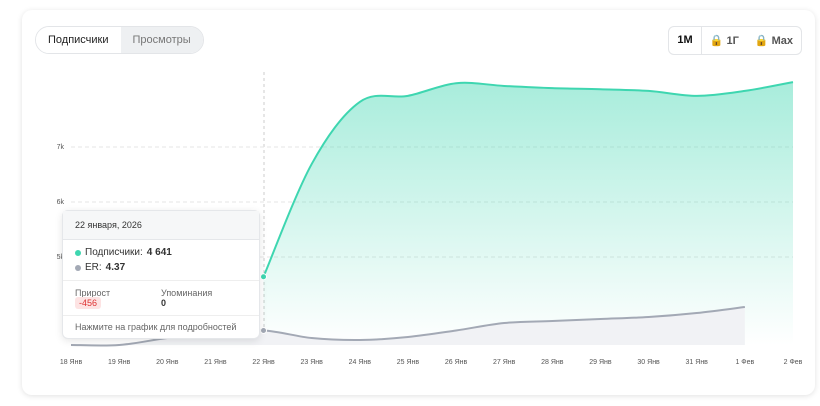 This screenshot has width=820, height=406. Describe the element at coordinates (697, 362) in the screenshot. I see `x-tick-label: 31 Янв` at that location.